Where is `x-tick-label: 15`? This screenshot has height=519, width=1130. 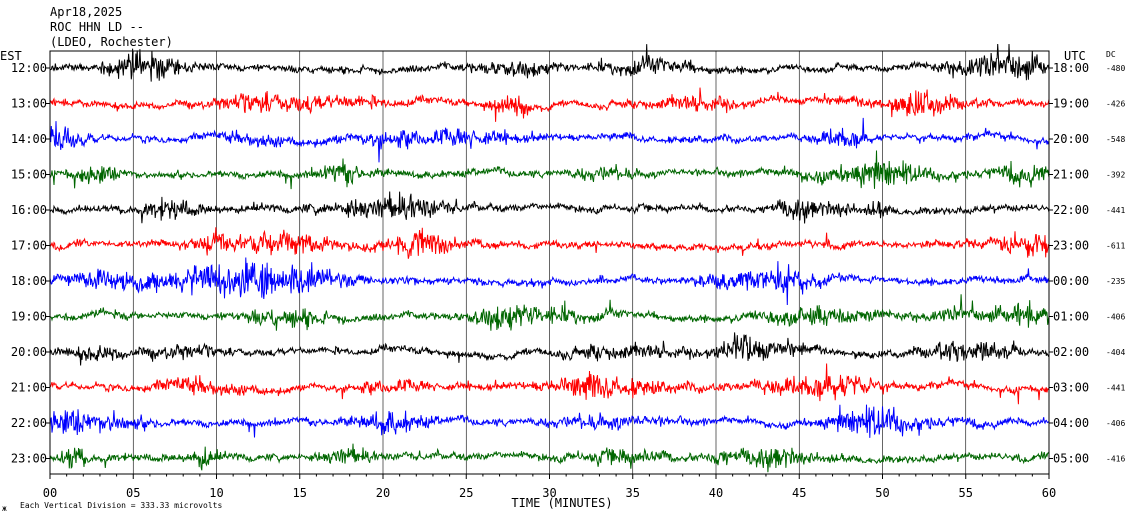 x-tick-label: 15 is located at coordinates (300, 493).